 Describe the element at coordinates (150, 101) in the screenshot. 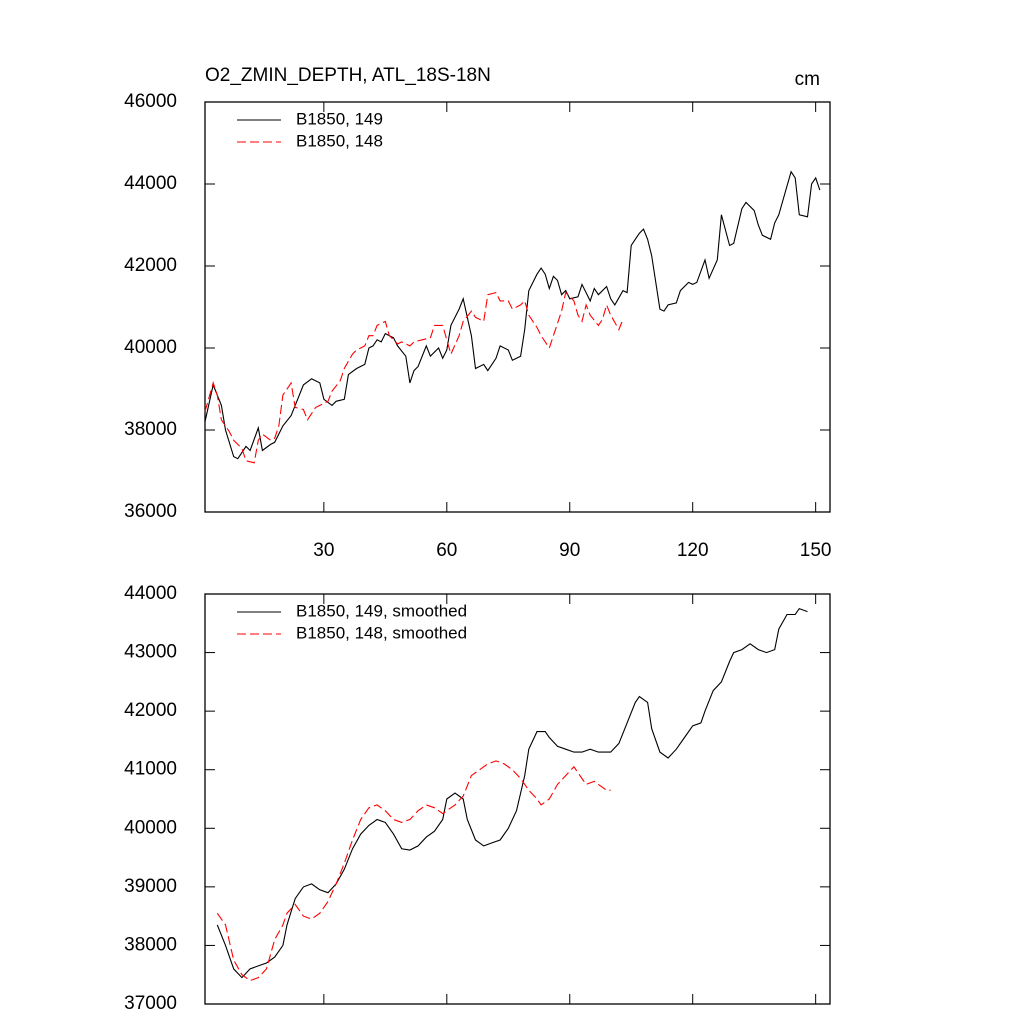

I see `y-tick-label: 46000` at that location.